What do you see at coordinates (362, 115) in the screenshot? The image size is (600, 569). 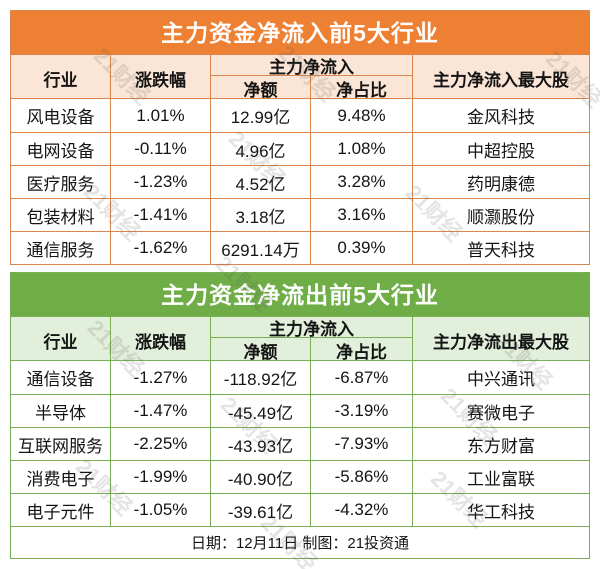 I see `net-ratio-cell: 9.48%` at bounding box center [362, 115].